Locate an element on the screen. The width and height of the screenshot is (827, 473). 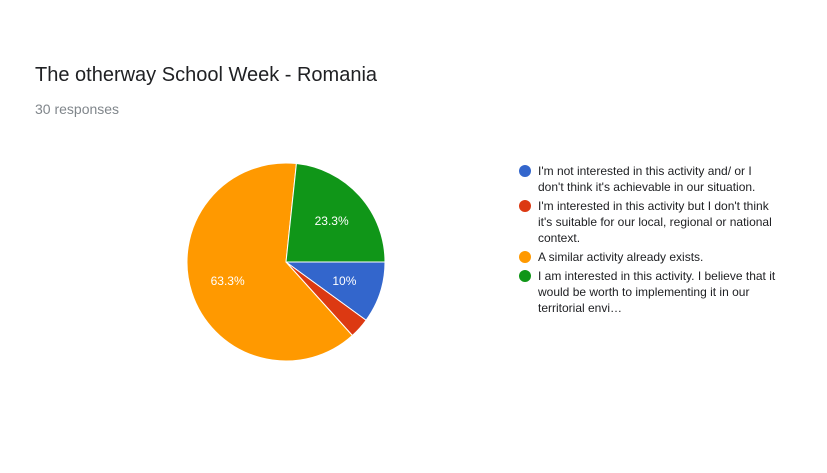
chart-title: The otherway School Week - Romania is located at coordinates (206, 75).